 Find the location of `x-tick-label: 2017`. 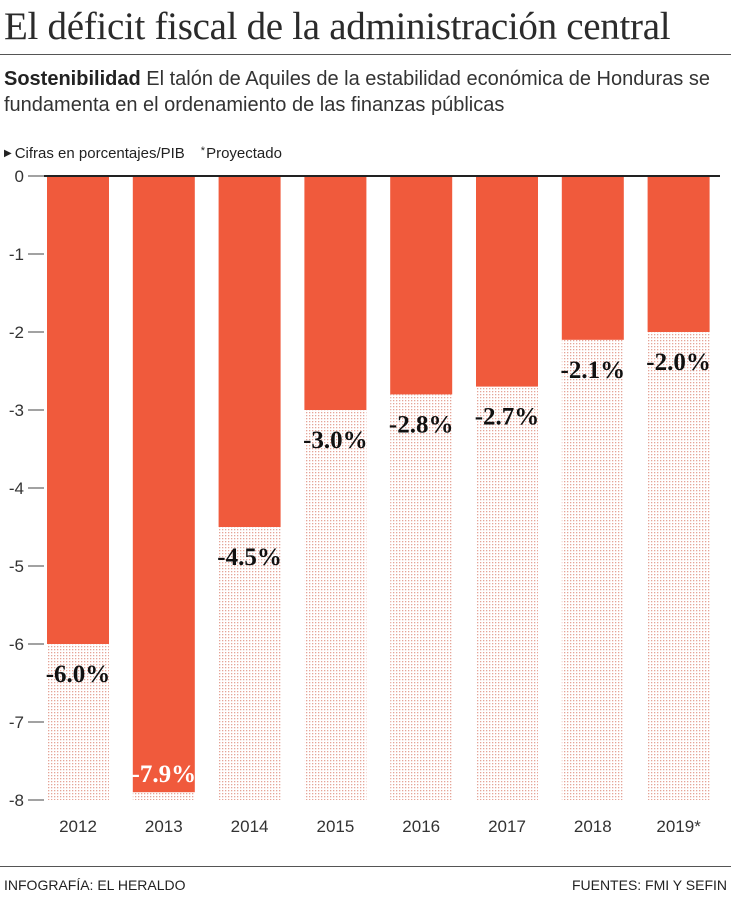

x-tick-label: 2017 is located at coordinates (507, 826).